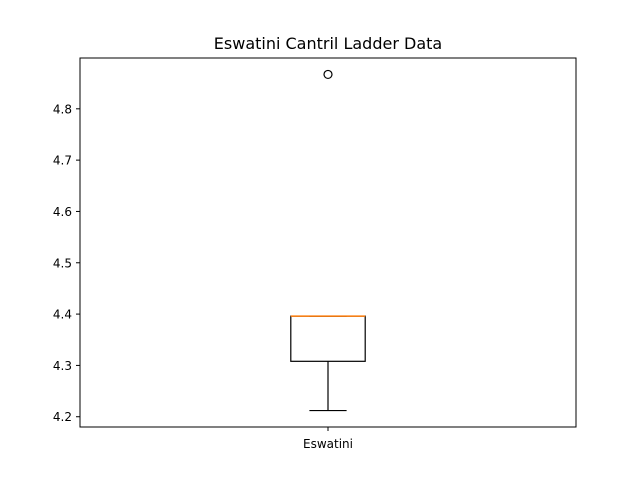 This screenshot has height=480, width=640. What do you see at coordinates (328, 43) in the screenshot?
I see `chart-title: Eswatini Cantril Ladder Data` at bounding box center [328, 43].